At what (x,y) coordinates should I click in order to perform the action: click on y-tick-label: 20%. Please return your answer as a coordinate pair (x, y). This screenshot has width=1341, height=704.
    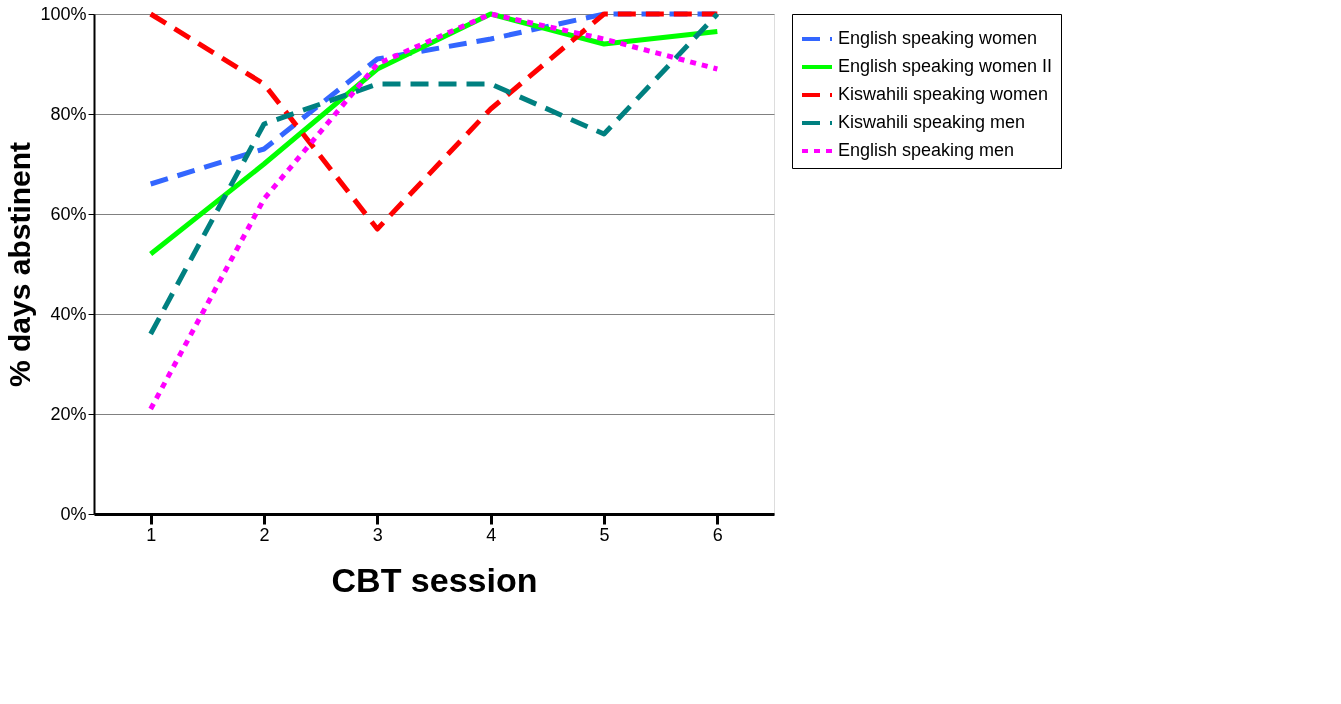
    Looking at the image, I should click on (68, 413).